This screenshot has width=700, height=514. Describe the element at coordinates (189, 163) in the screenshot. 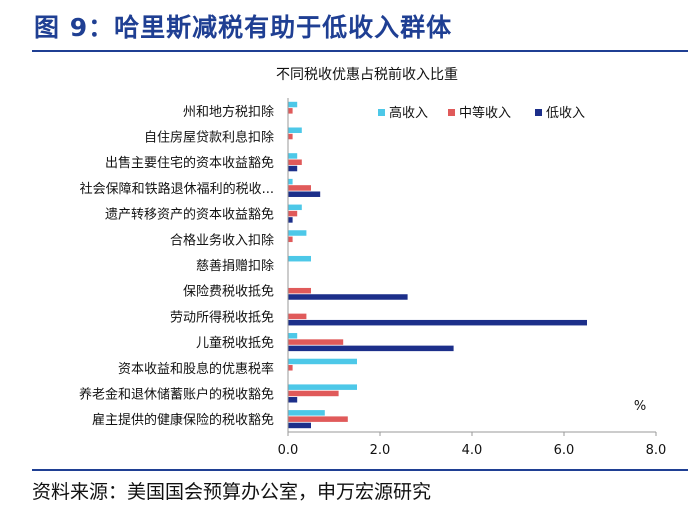

I see `category-label: 出售主要住宅的资本收益豁免` at that location.